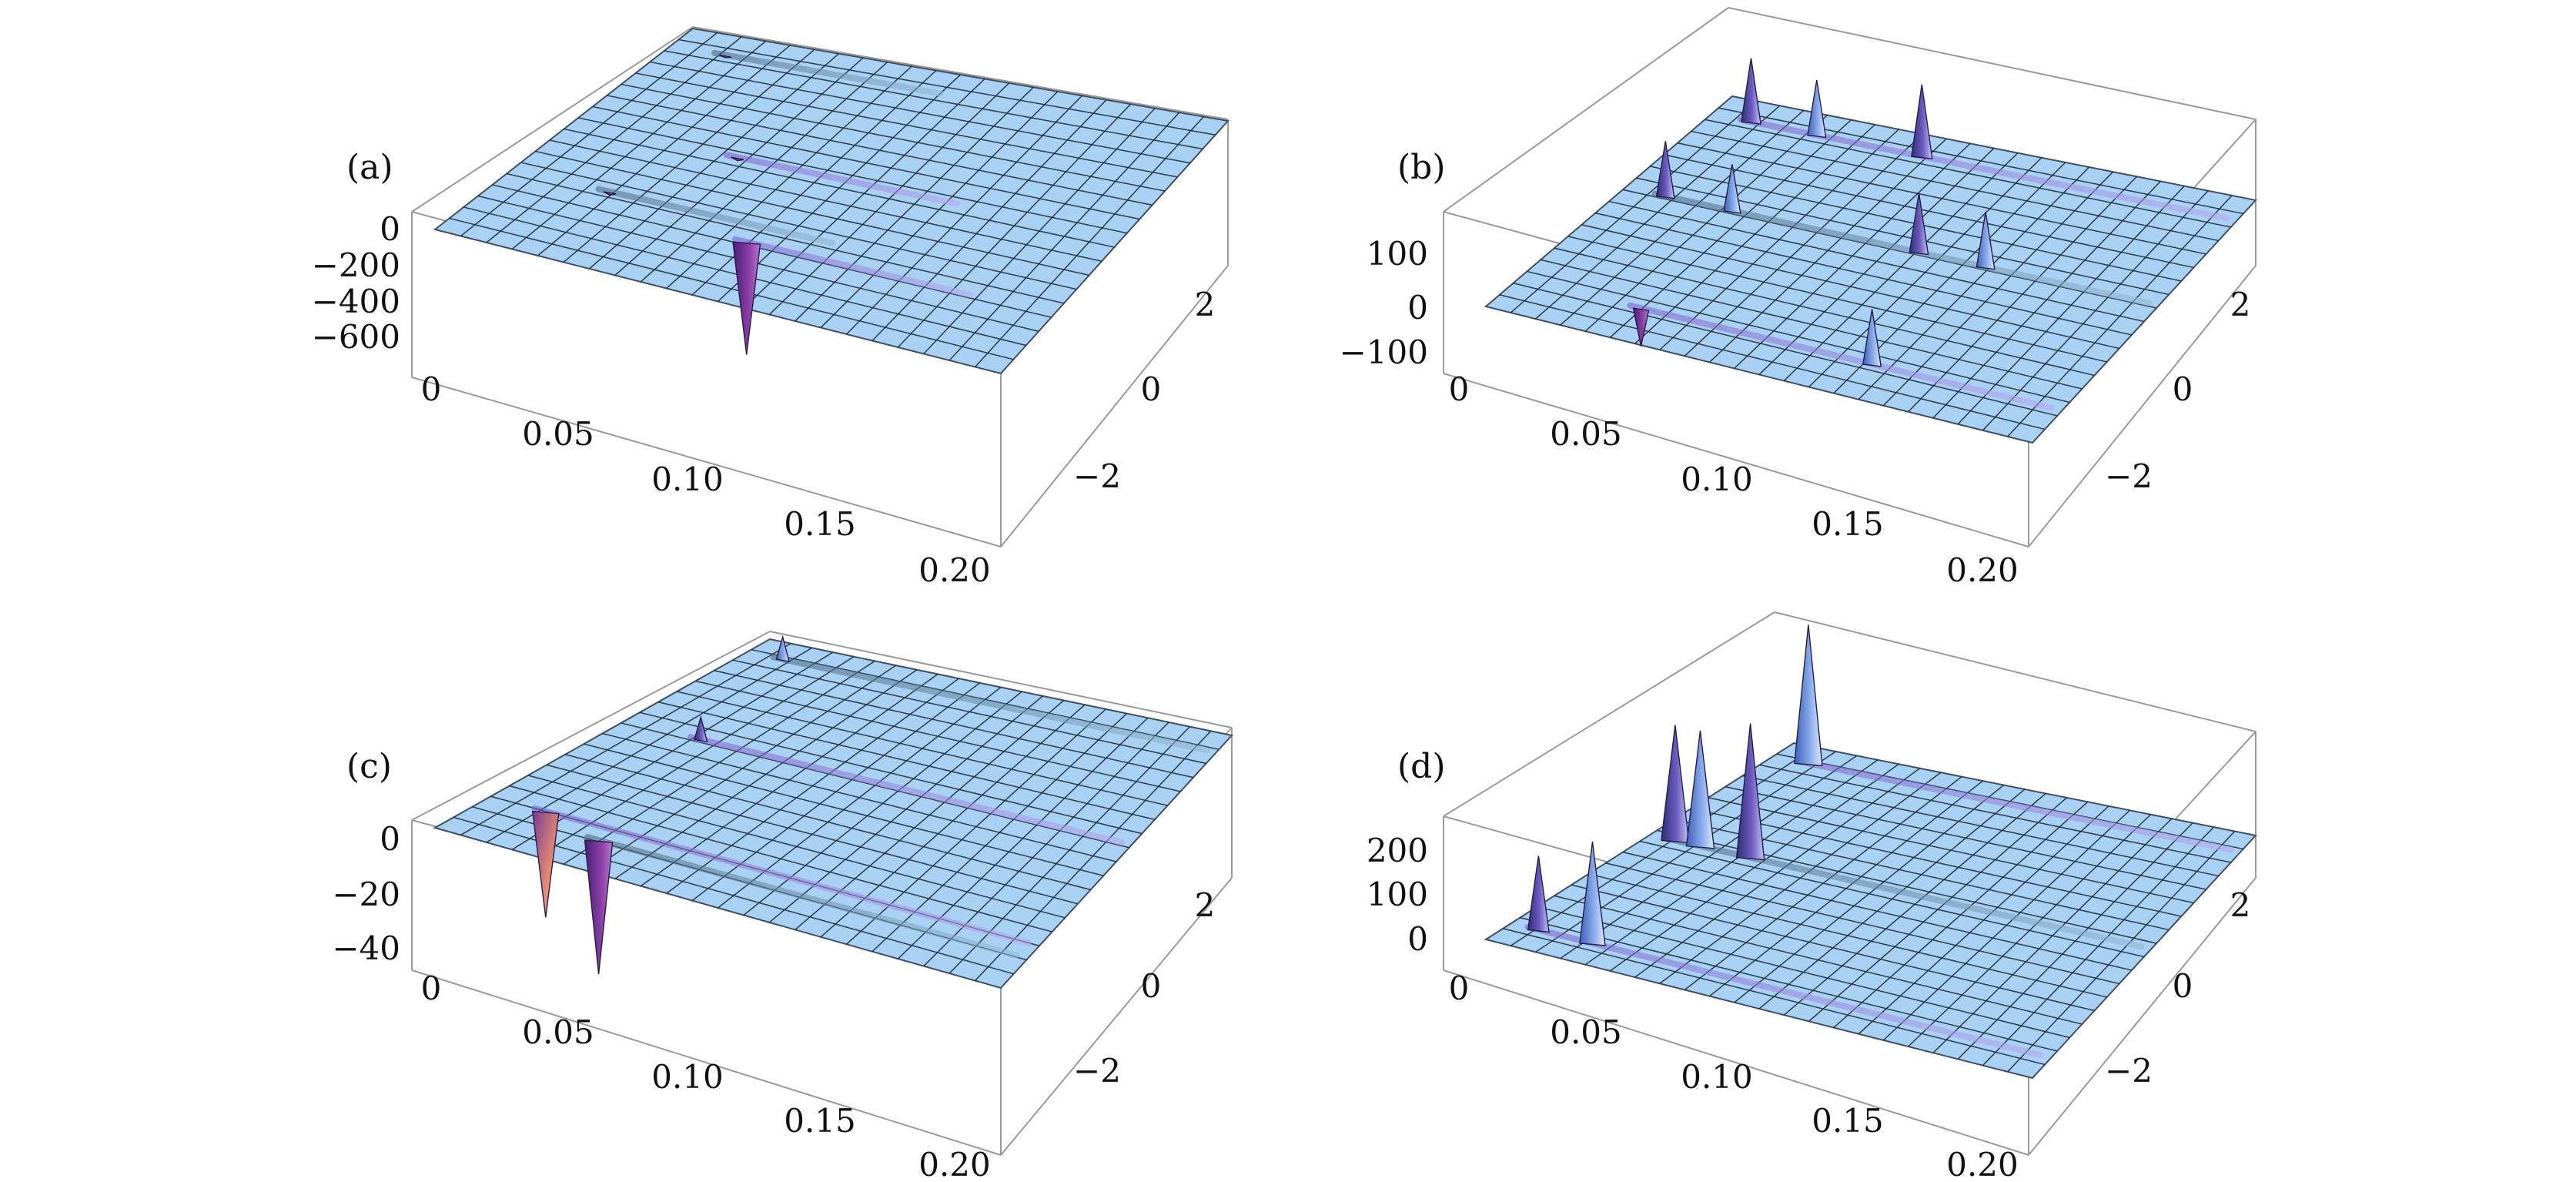 This screenshot has height=1182, width=2576. What do you see at coordinates (1422, 766) in the screenshot?
I see `panel-d-label: (d)` at bounding box center [1422, 766].